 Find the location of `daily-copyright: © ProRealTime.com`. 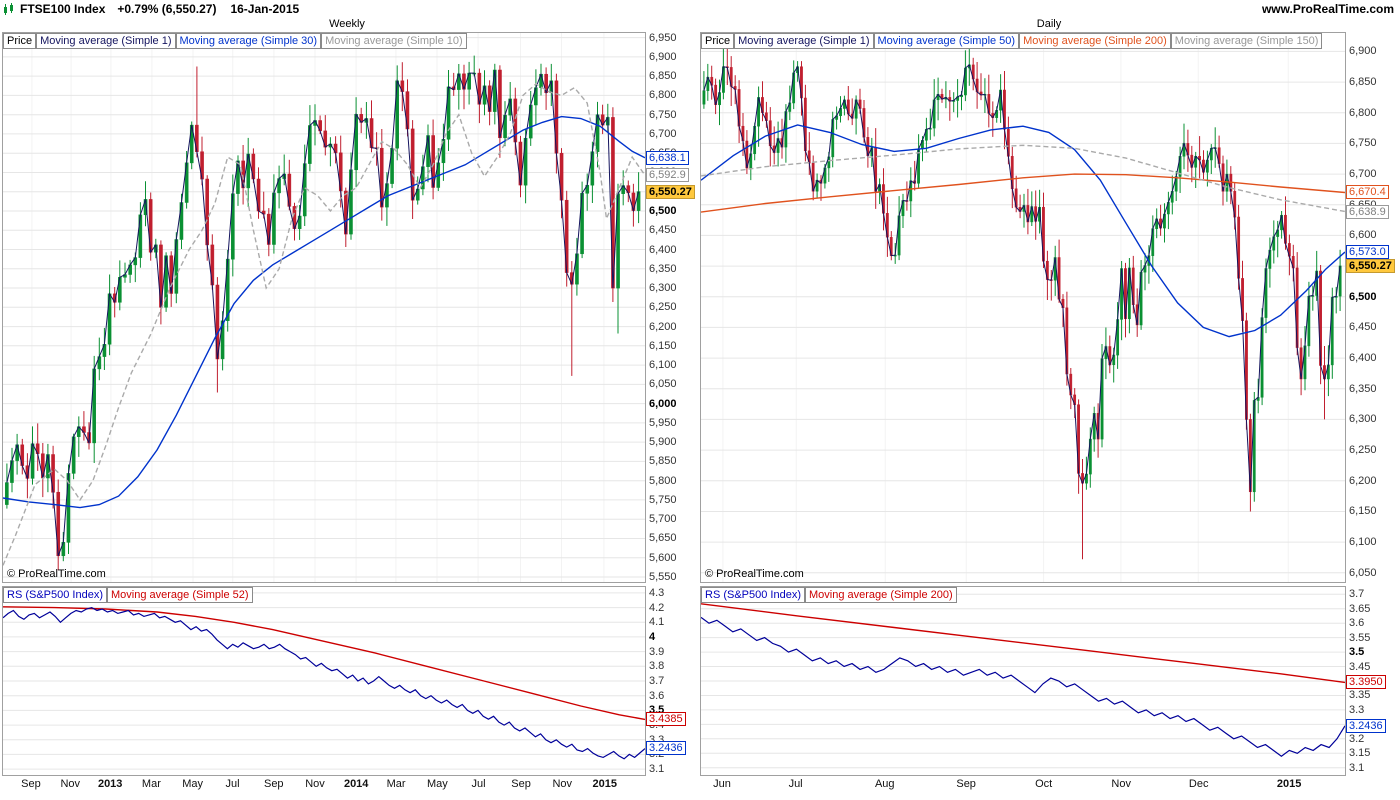

daily-copyright: © ProRealTime.com is located at coordinates (754, 574).